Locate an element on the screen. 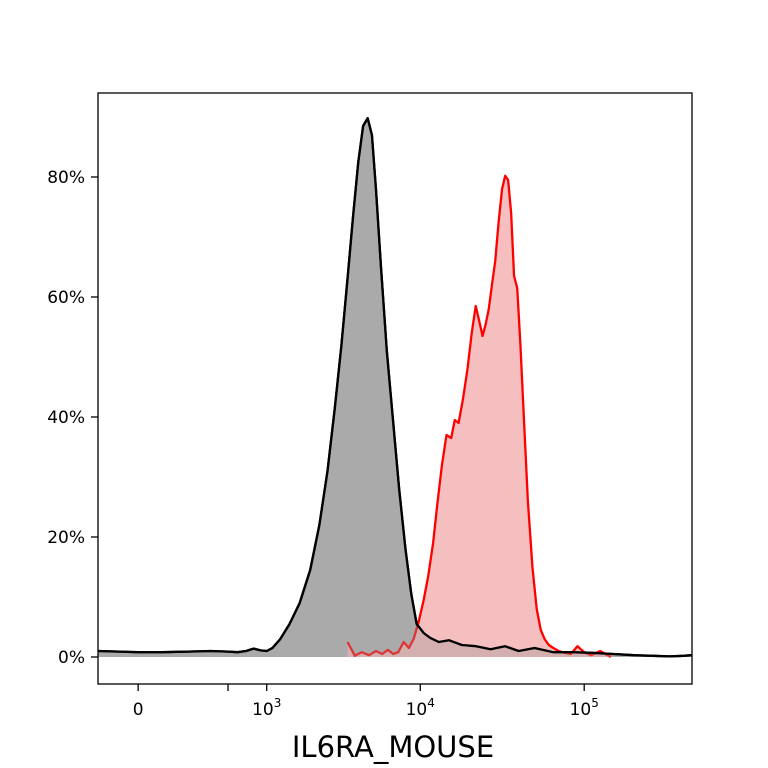 The width and height of the screenshot is (768, 768). y-tick-label-1: 20% is located at coordinates (66, 538).